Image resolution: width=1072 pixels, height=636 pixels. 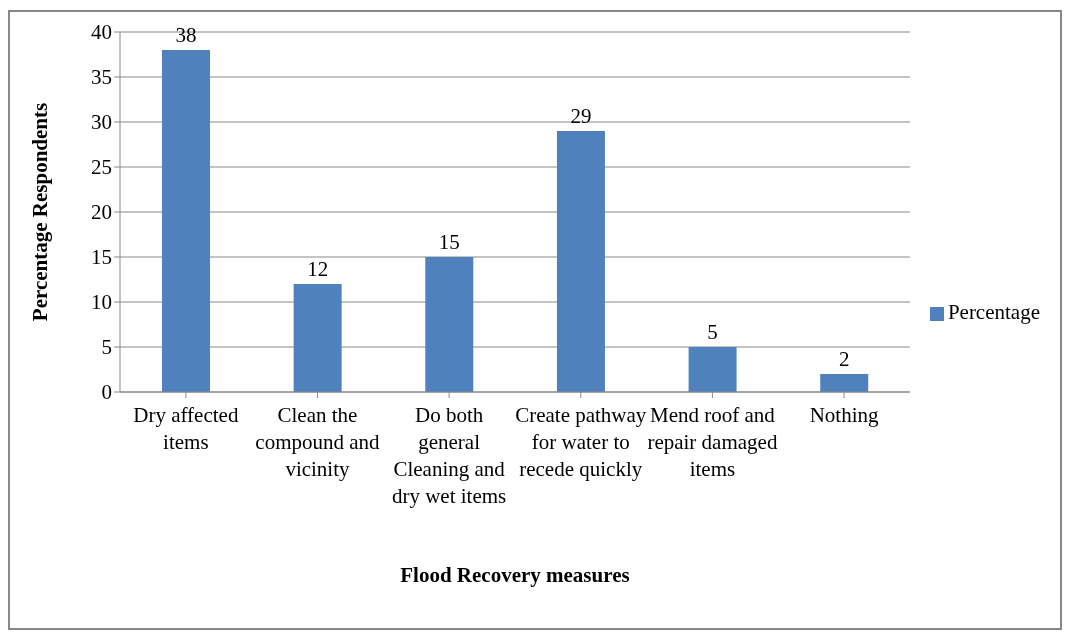 What do you see at coordinates (449, 455) in the screenshot?
I see `x-tick-label: Do both general Cleaning and dry wet items` at bounding box center [449, 455].